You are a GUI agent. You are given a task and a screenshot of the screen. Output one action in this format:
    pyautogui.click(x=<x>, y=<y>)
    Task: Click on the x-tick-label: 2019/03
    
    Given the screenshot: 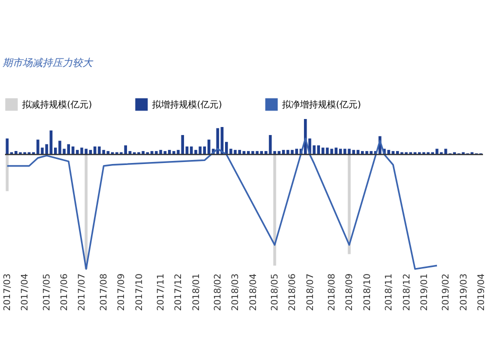 What is the action you would take?
    pyautogui.click(x=464, y=292)
    